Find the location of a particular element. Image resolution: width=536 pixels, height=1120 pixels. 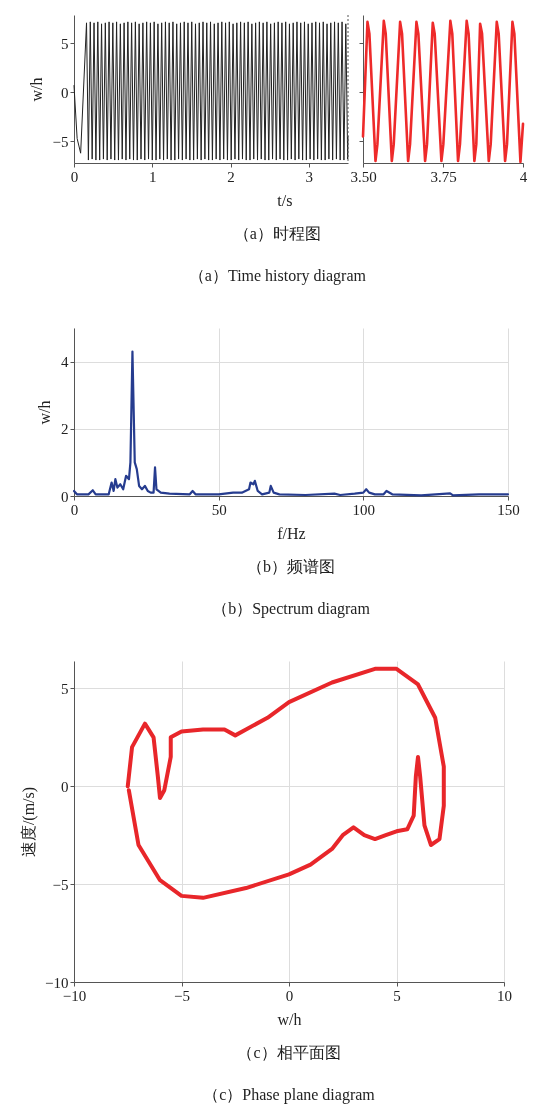

x-tick-label: 2 is located at coordinates (231, 176).